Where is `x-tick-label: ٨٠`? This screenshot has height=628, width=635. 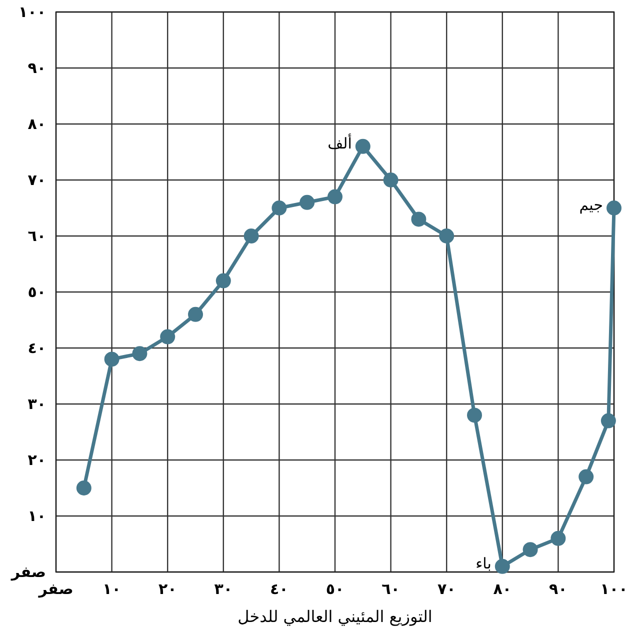
x-tick-label: ٨٠ is located at coordinates (502, 589).